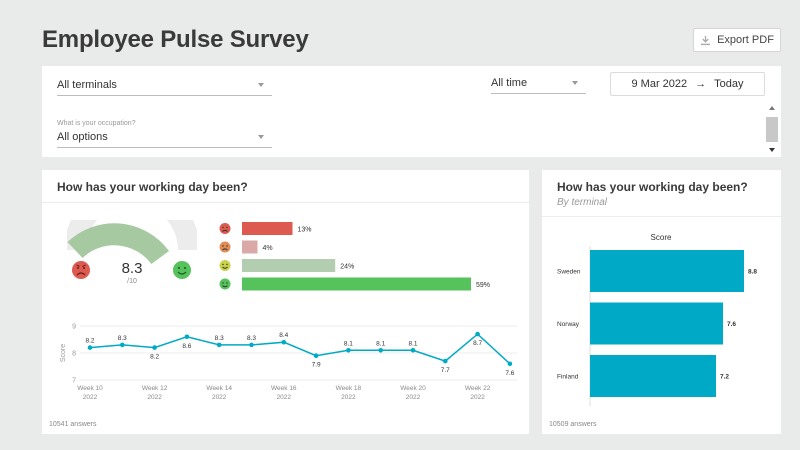 This screenshot has width=800, height=450. I want to click on data-label: 8.7, so click(477, 343).